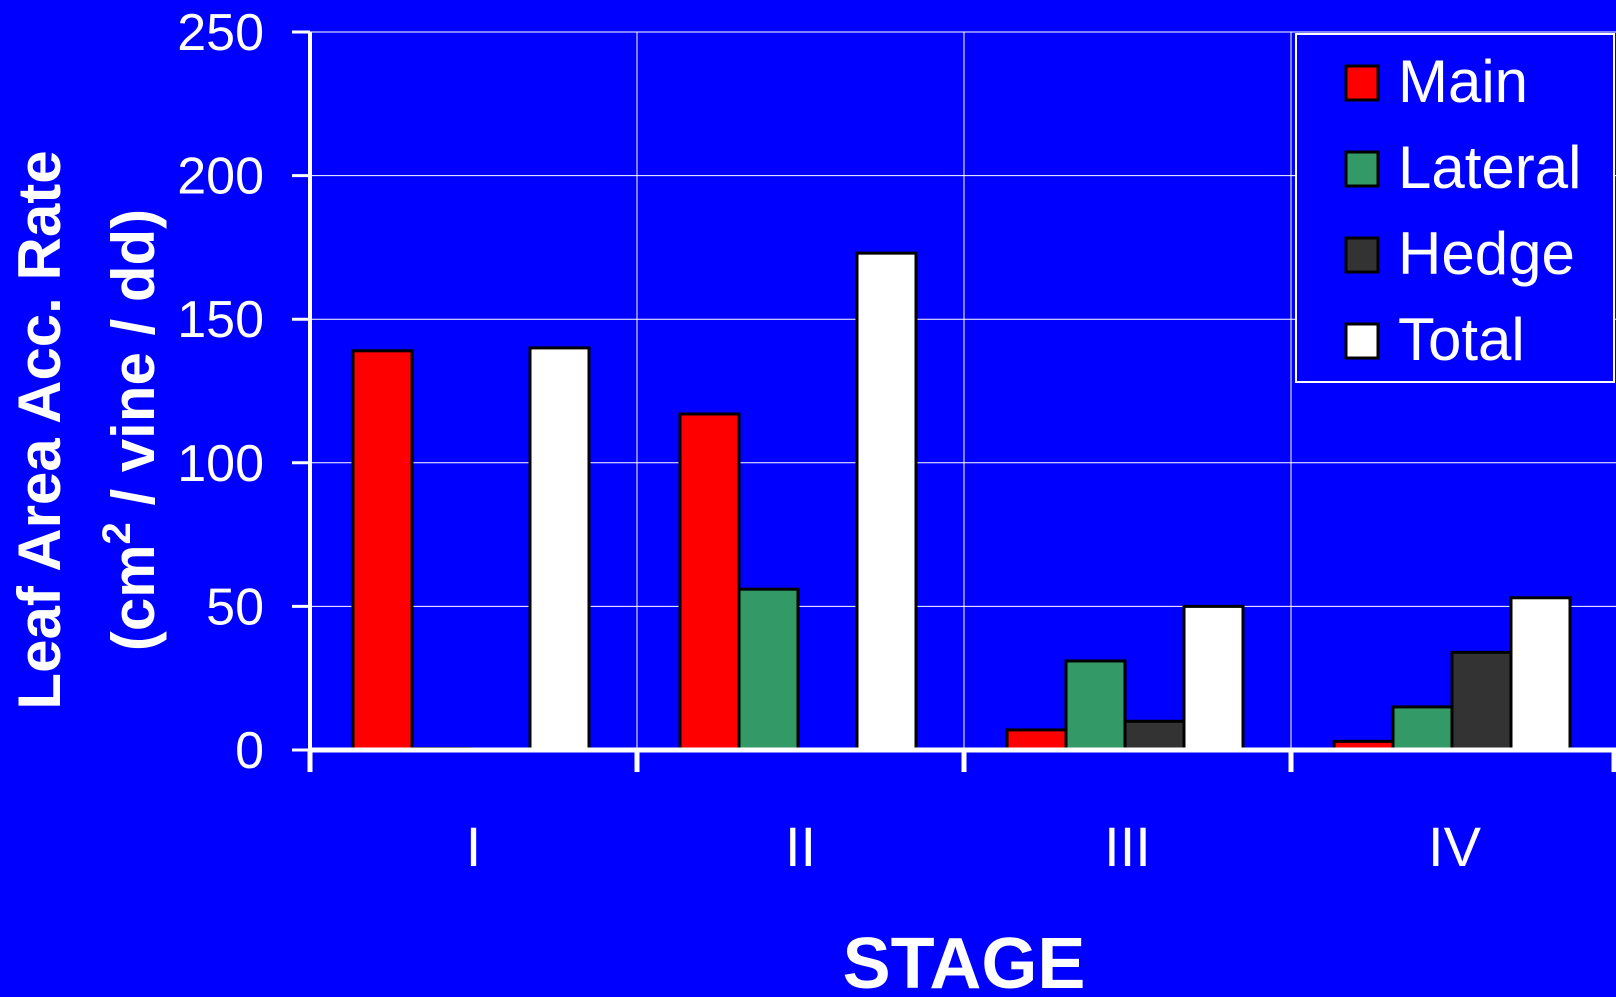  Describe the element at coordinates (768, 669) in the screenshot. I see `bar-lateral-ii` at that location.